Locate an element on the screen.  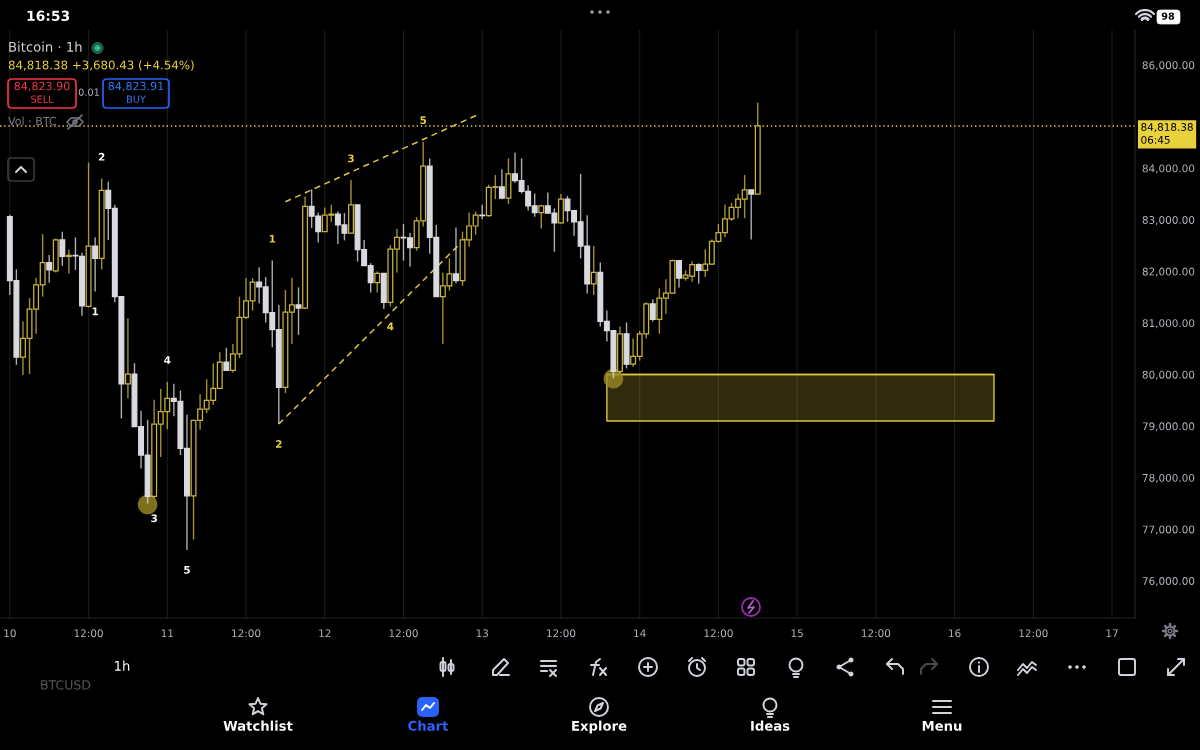
text: Menu is located at coordinates (942, 726).